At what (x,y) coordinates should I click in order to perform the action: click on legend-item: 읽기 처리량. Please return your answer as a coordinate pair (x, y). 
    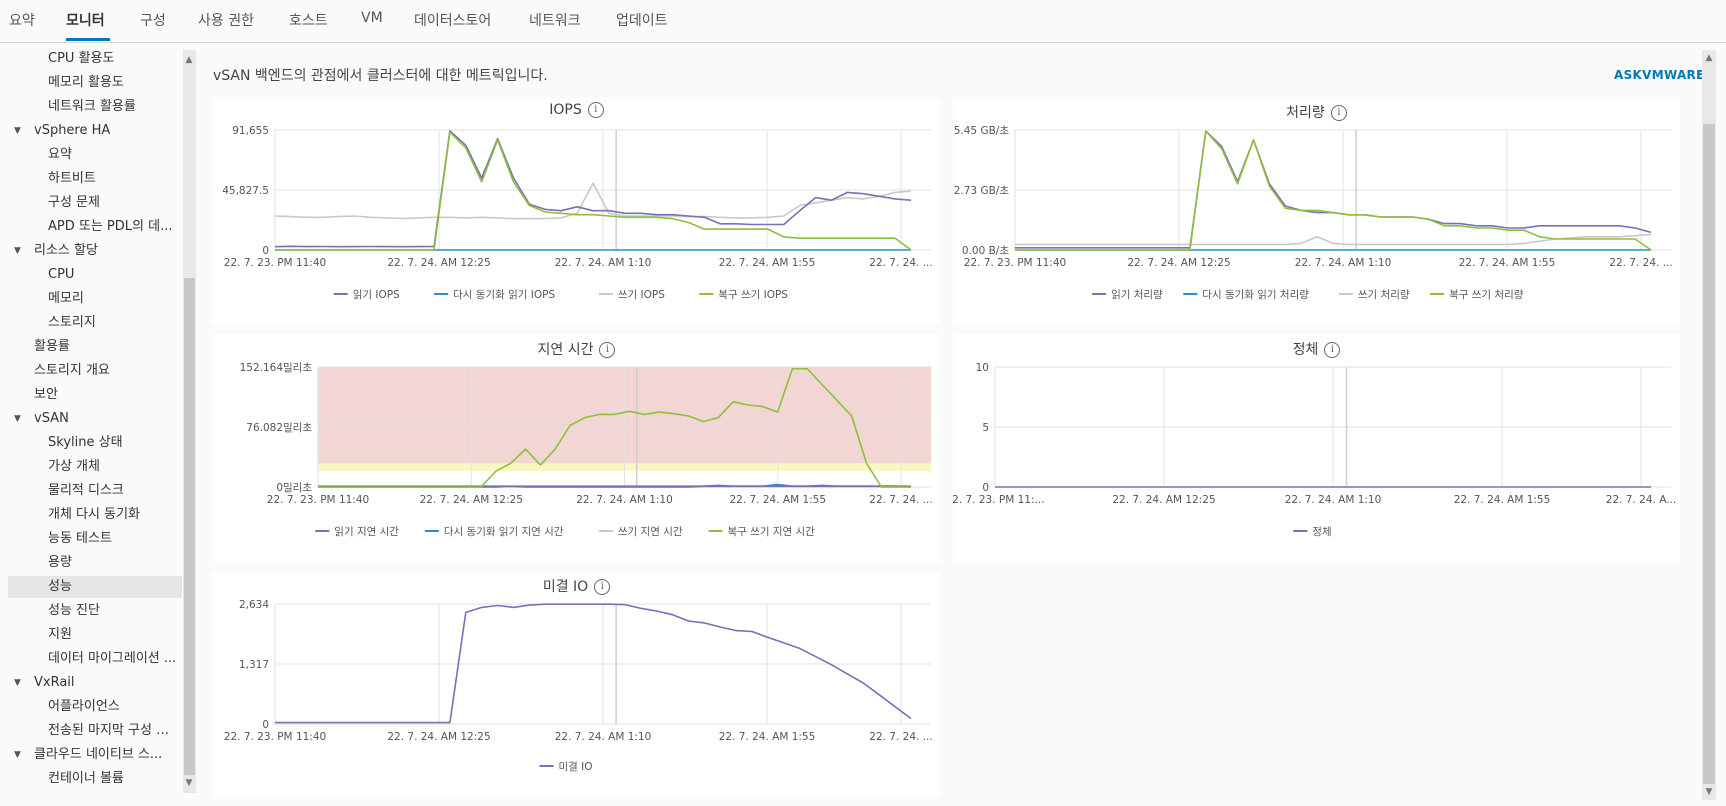
    Looking at the image, I should click on (1137, 294).